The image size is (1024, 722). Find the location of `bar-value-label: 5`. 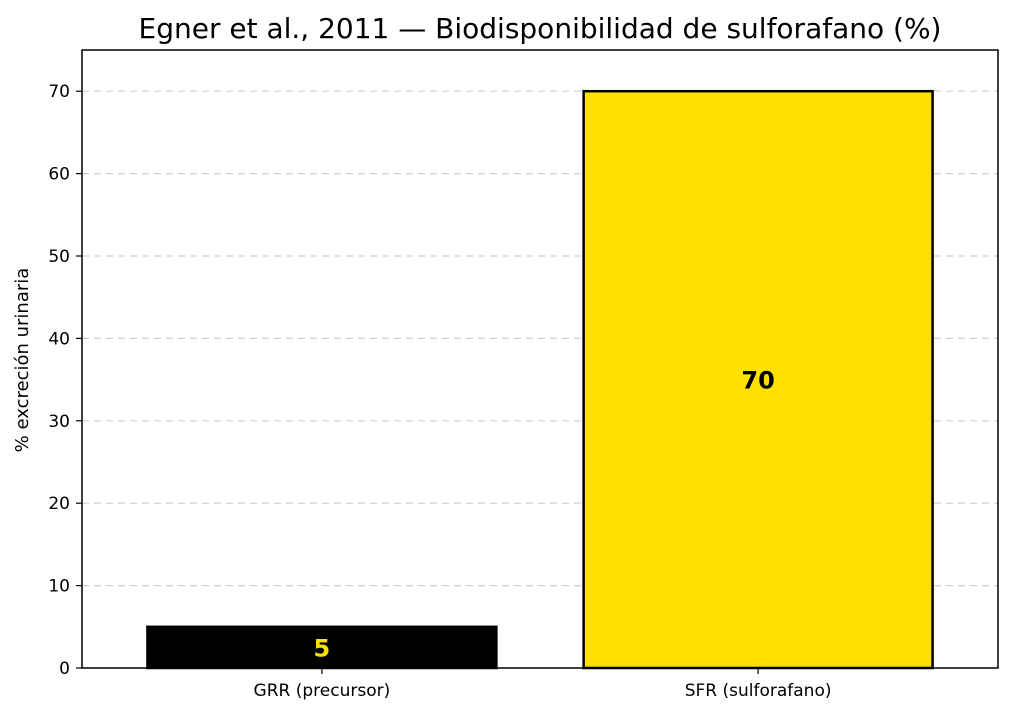

bar-value-label: 5 is located at coordinates (322, 648).